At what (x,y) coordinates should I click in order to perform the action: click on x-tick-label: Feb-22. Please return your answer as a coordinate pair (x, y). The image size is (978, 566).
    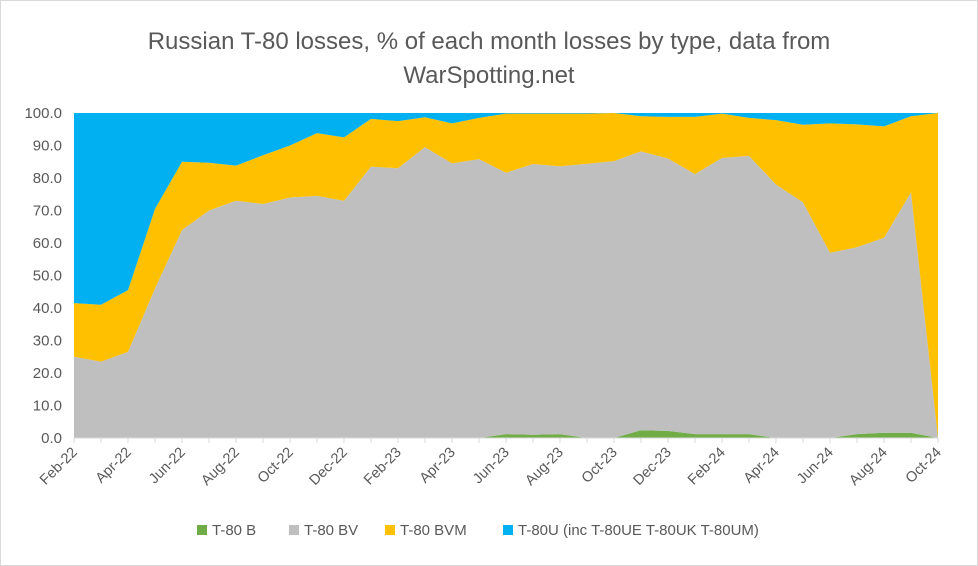
    Looking at the image, I should click on (59, 467).